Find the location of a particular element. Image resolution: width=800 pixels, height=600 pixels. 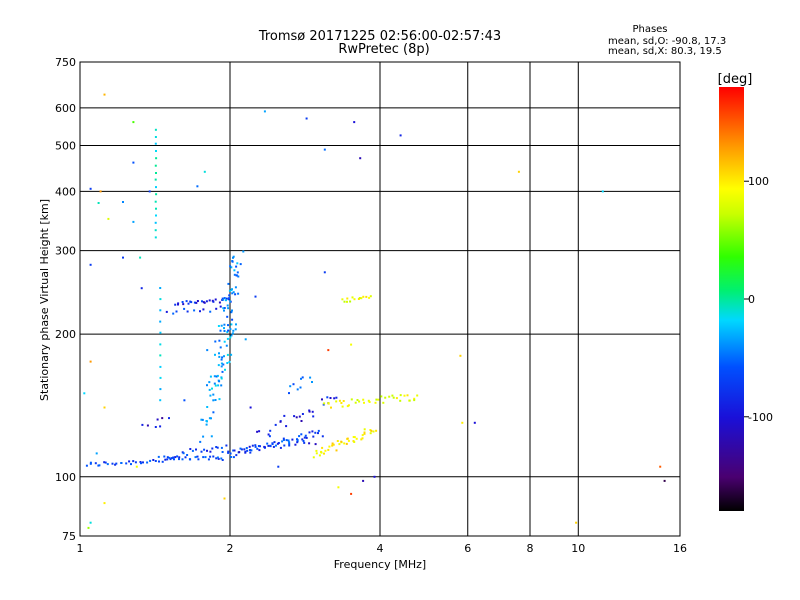

phases-o-stats: mean, sd,O: -90.8, 17.3 is located at coordinates (667, 41).